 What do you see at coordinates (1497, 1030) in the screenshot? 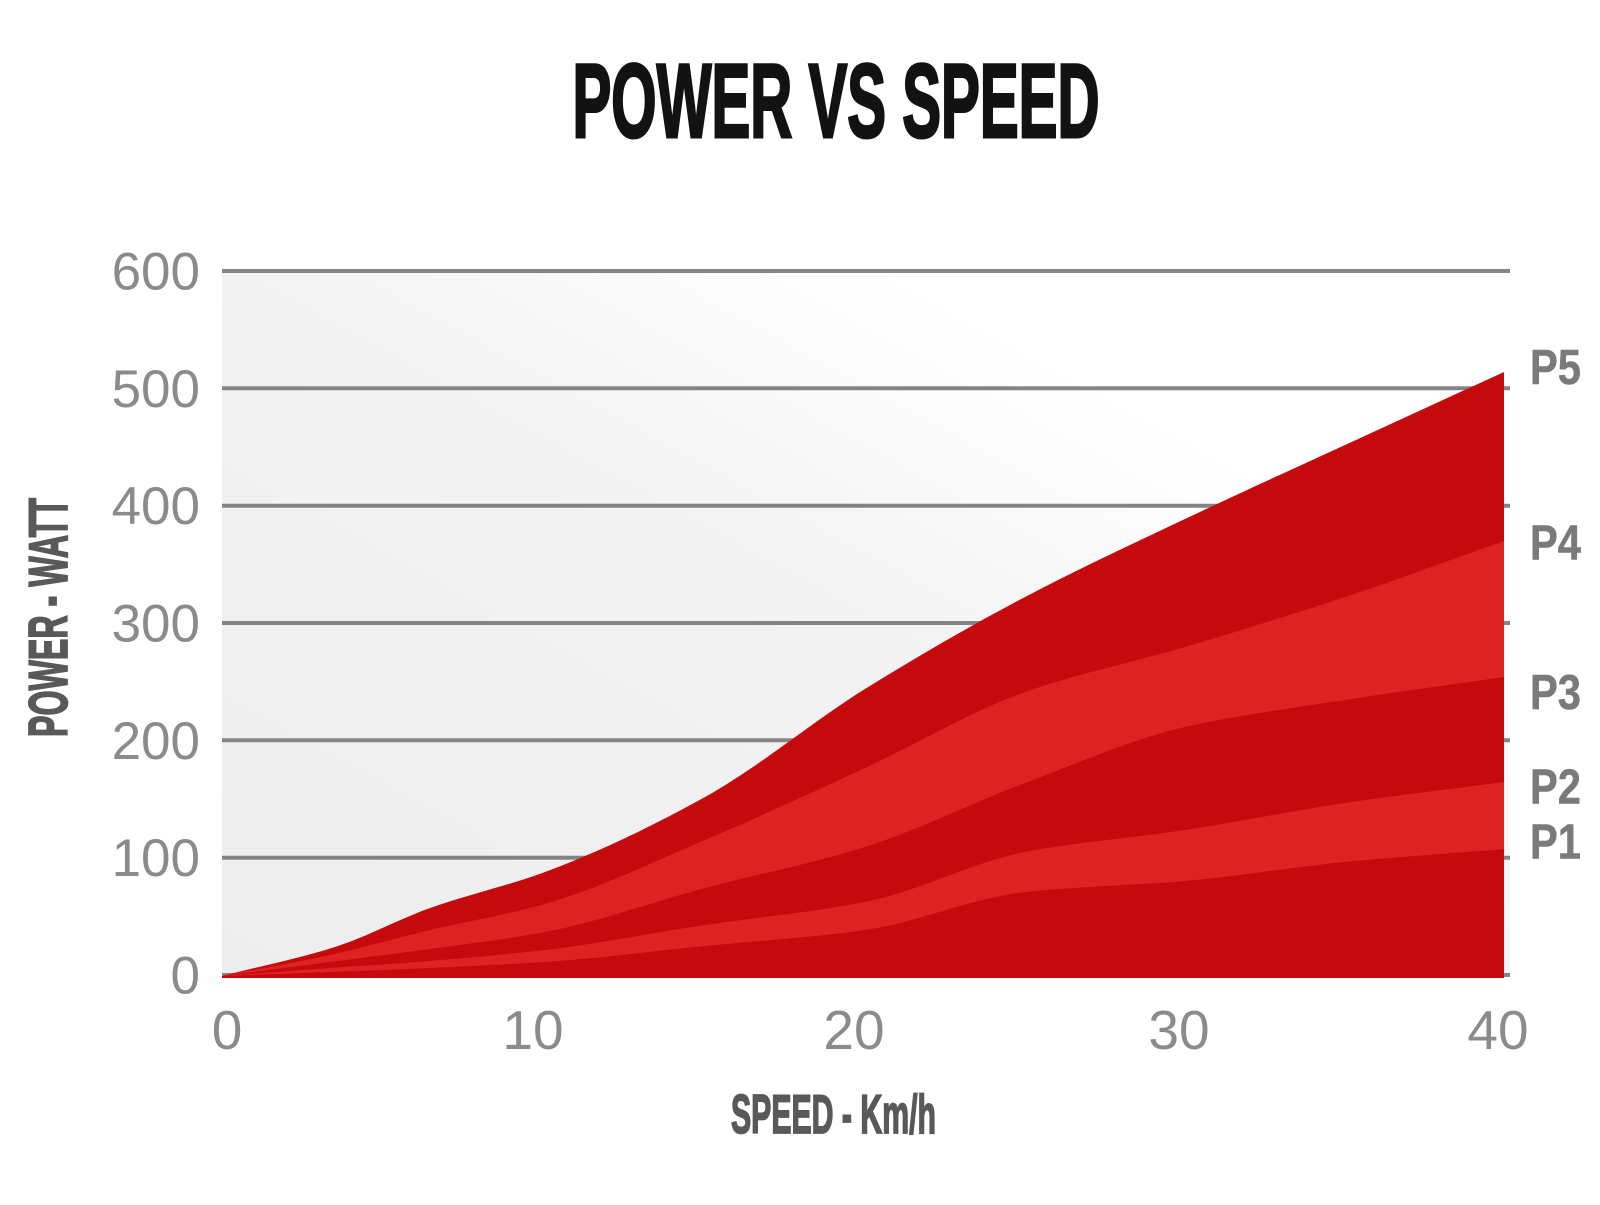
I see `svg-text: 40` at bounding box center [1497, 1030].